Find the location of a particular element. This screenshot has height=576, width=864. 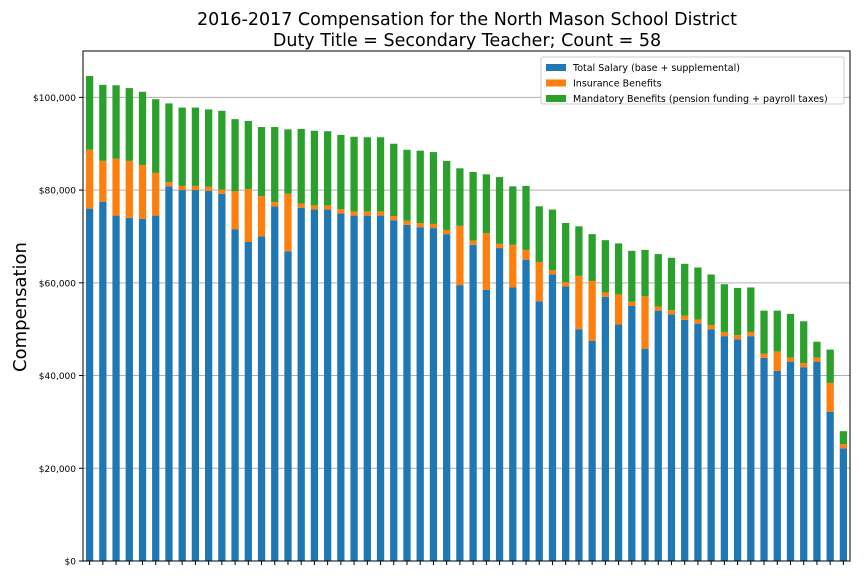

y-tick-label: $100,000 is located at coordinates (54, 99).